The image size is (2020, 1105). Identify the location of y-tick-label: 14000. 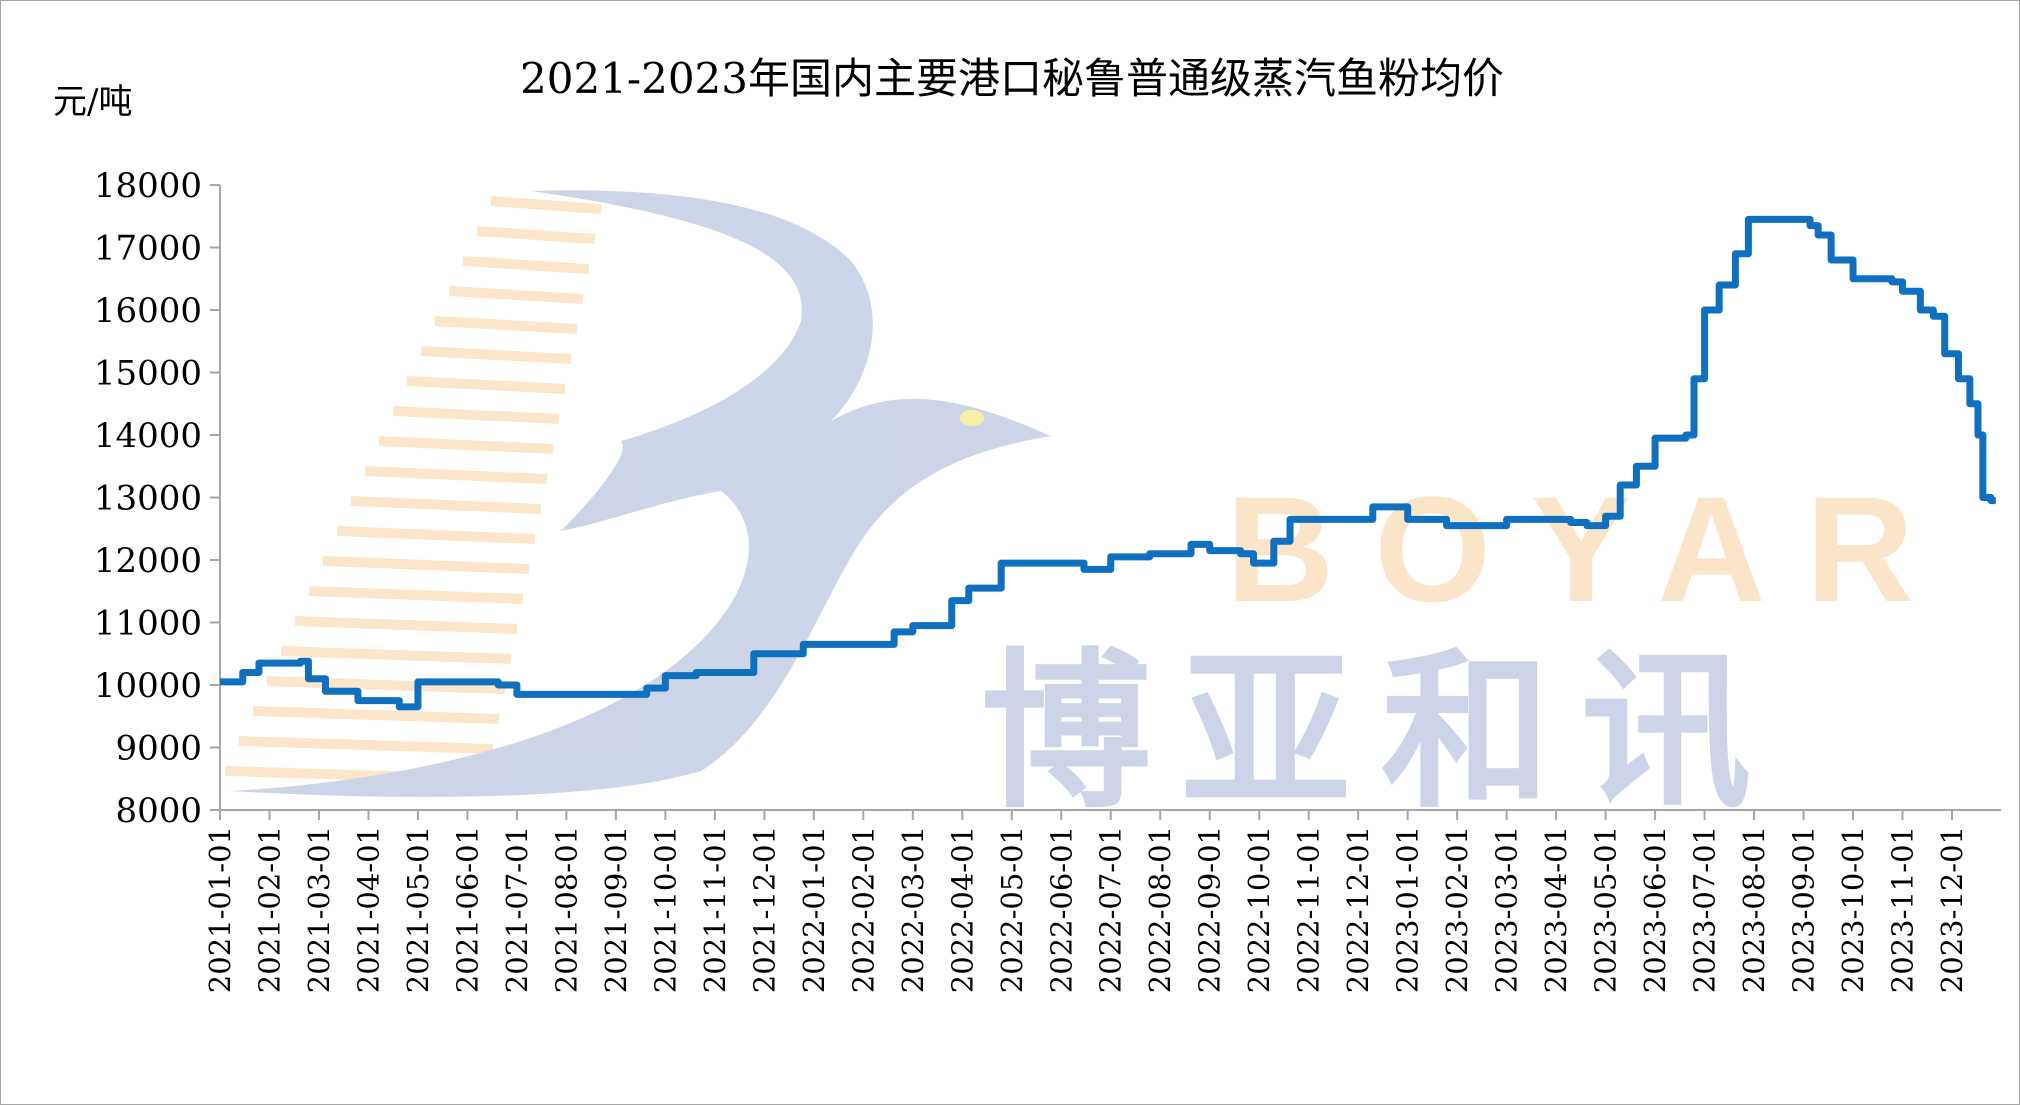
(148, 436).